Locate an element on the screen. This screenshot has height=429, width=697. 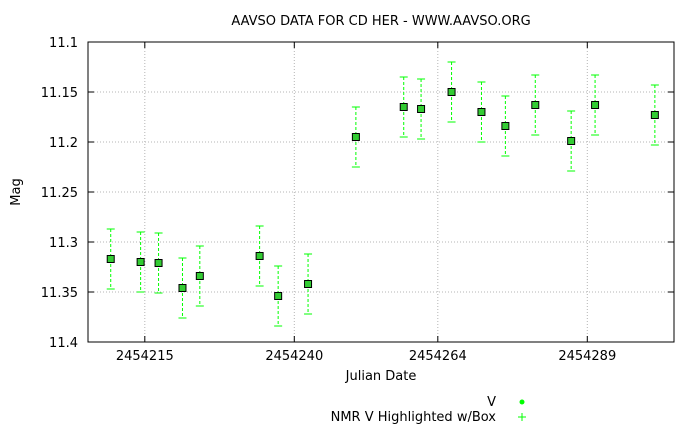
y-tick-label: 11.15 is located at coordinates (59, 93).